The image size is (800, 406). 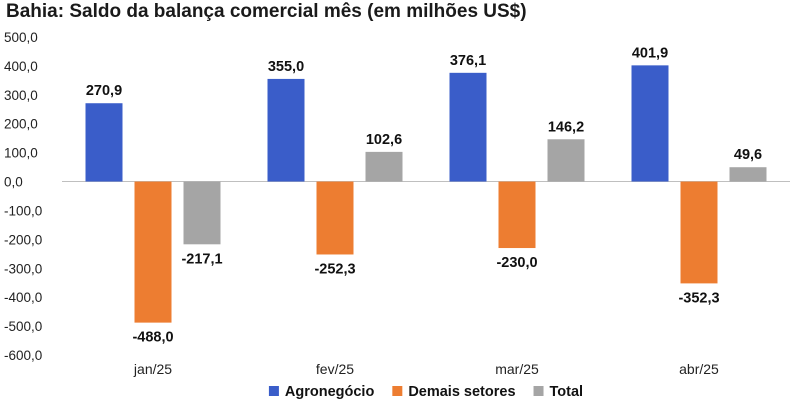 I want to click on data-label: -488,0, so click(x=152, y=338).